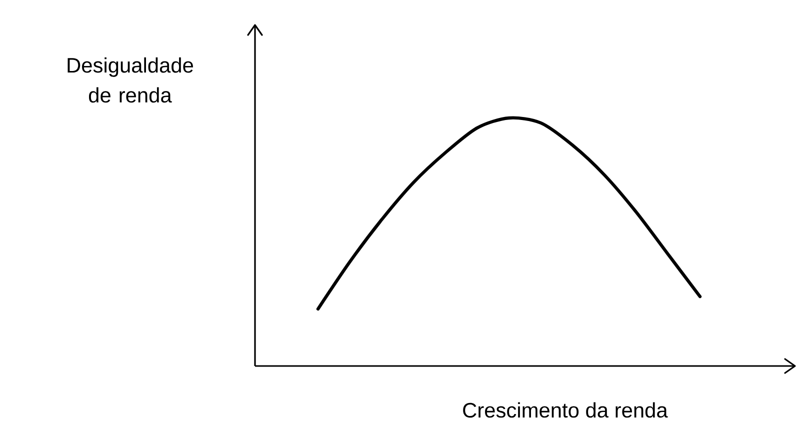 The image size is (797, 443). What do you see at coordinates (565, 410) in the screenshot?
I see `x-axis-title: Crescimento da renda` at bounding box center [565, 410].